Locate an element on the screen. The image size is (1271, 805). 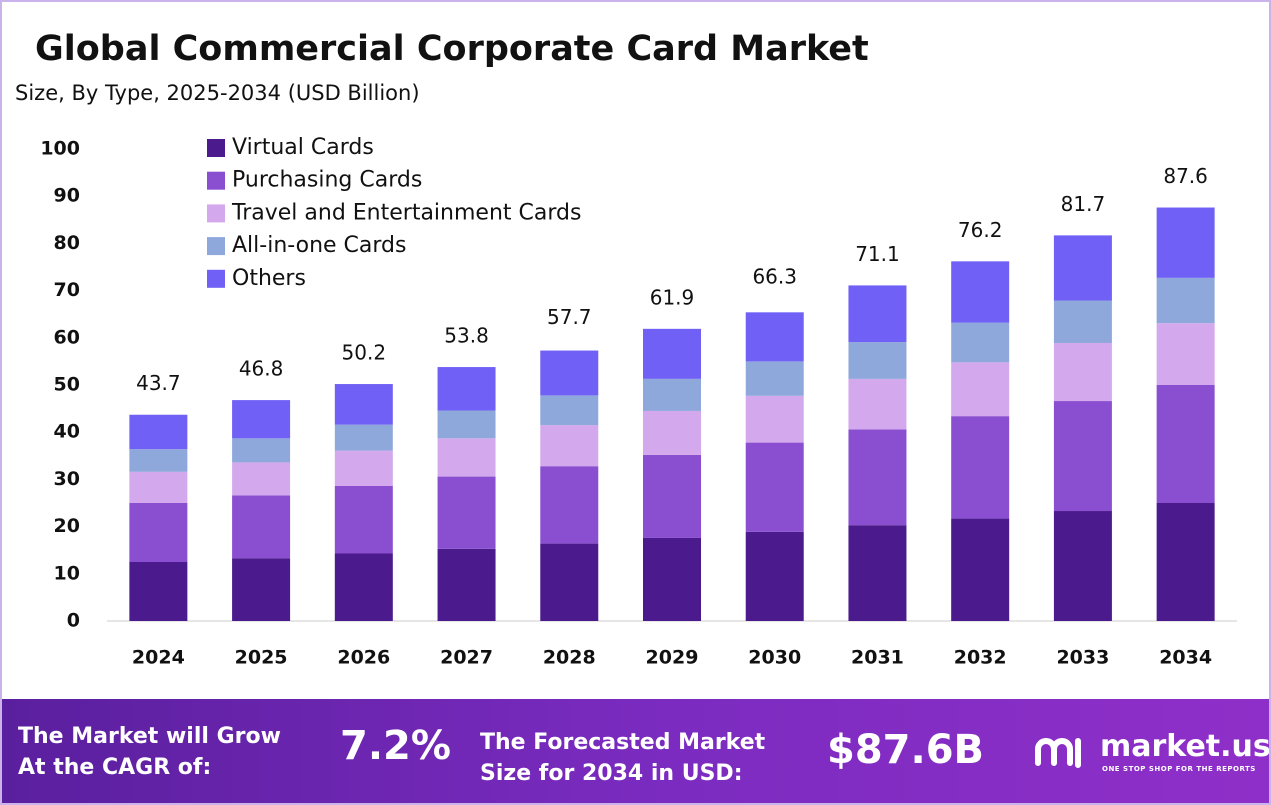
x-tick-label: 2031 is located at coordinates (877, 658).